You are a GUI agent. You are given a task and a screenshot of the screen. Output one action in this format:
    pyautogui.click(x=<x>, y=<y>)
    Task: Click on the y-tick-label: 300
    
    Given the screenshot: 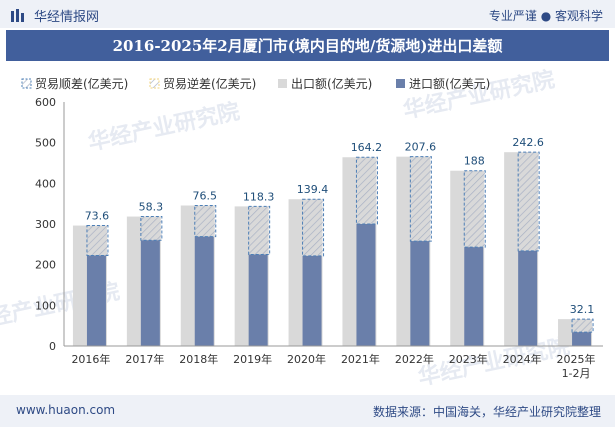 What is the action you would take?
    pyautogui.click(x=45, y=224)
    